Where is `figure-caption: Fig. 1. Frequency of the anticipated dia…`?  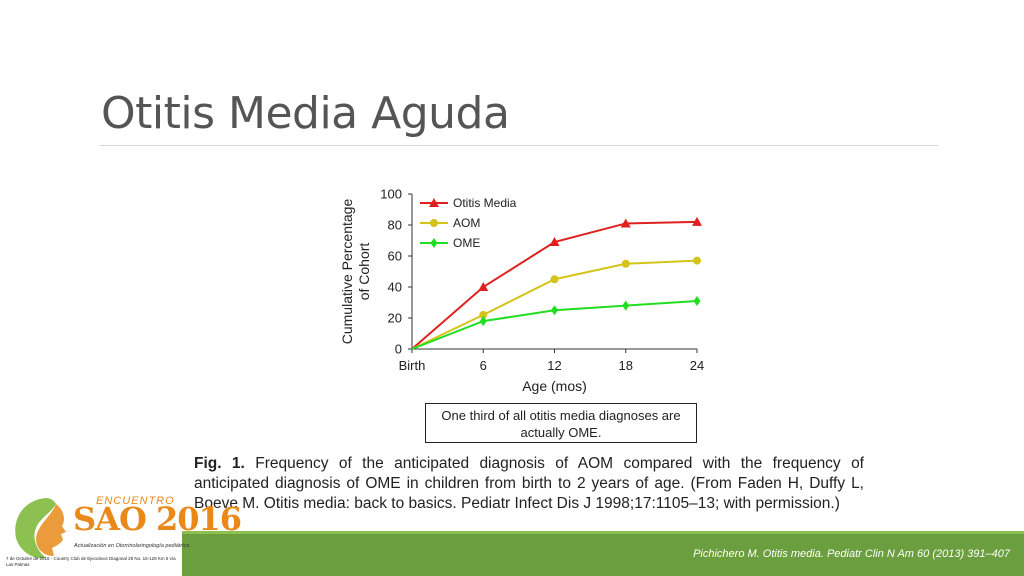
figure-caption: Fig. 1. Frequency of the anticipated dia… is located at coordinates (529, 484).